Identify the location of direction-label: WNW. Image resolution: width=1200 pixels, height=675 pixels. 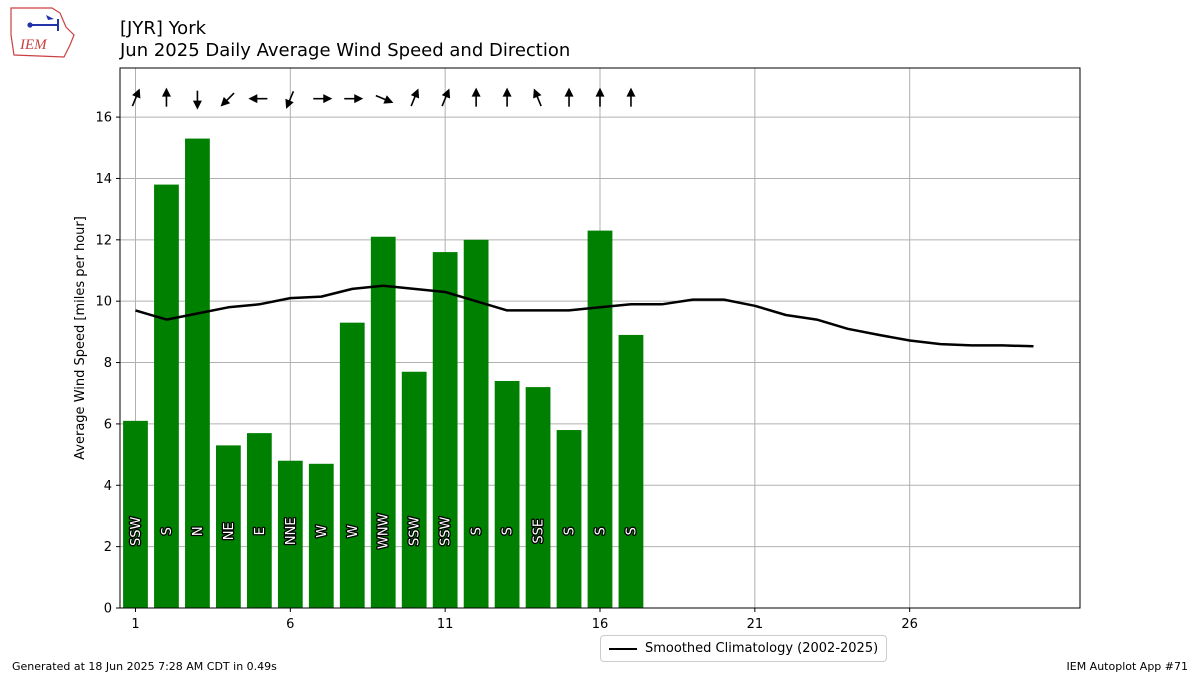
(384, 531).